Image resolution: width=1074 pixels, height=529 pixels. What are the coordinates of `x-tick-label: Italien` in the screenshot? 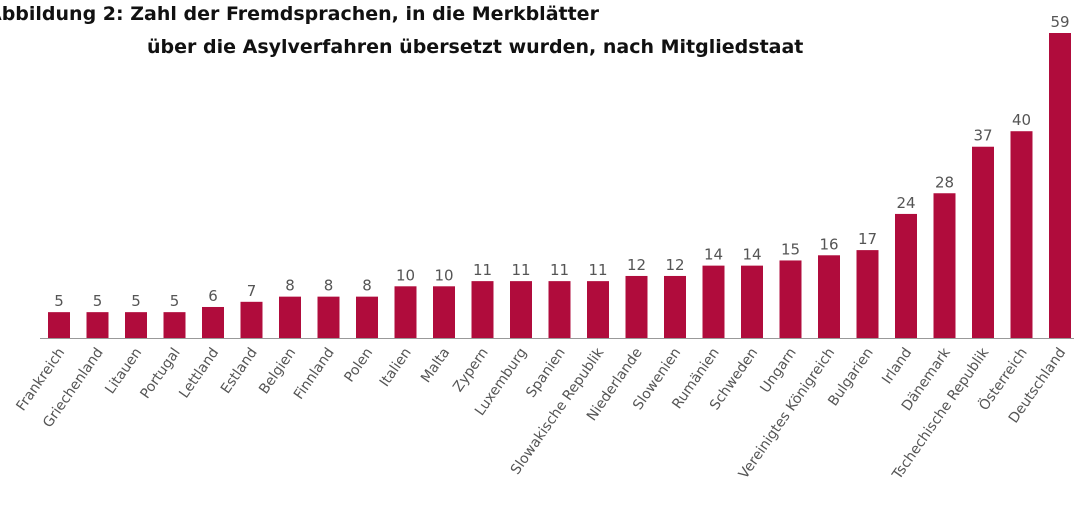 It's located at (396, 367).